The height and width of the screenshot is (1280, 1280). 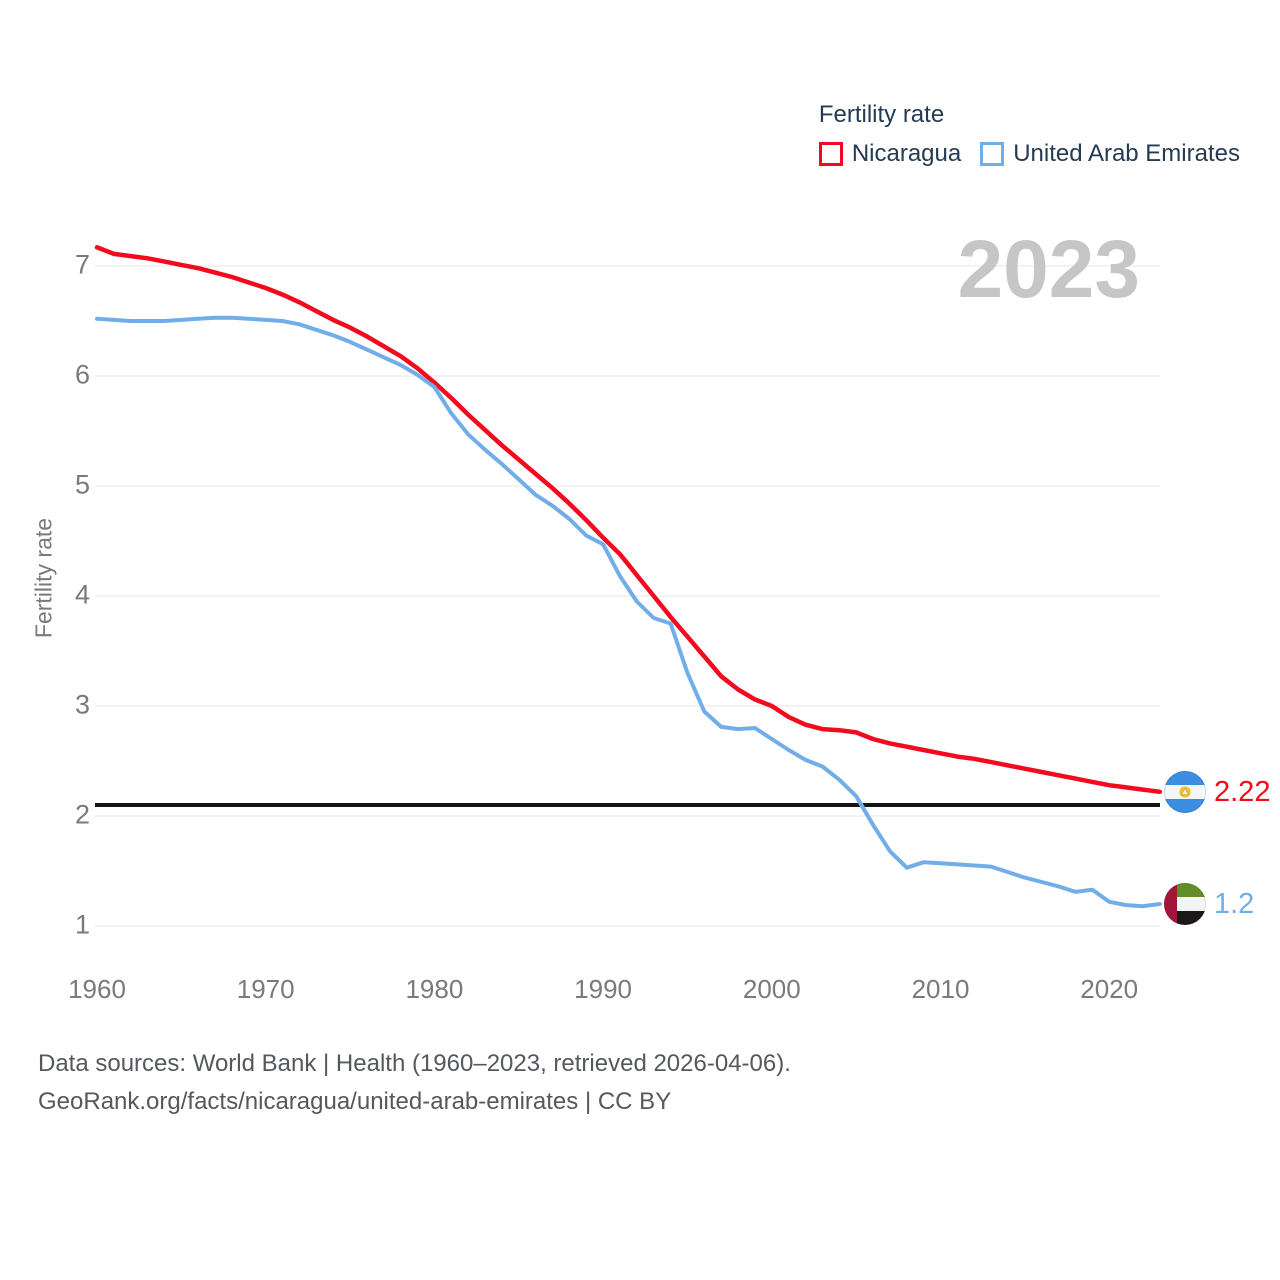 What do you see at coordinates (881, 114) in the screenshot?
I see `legend-title: Fertility rate` at bounding box center [881, 114].